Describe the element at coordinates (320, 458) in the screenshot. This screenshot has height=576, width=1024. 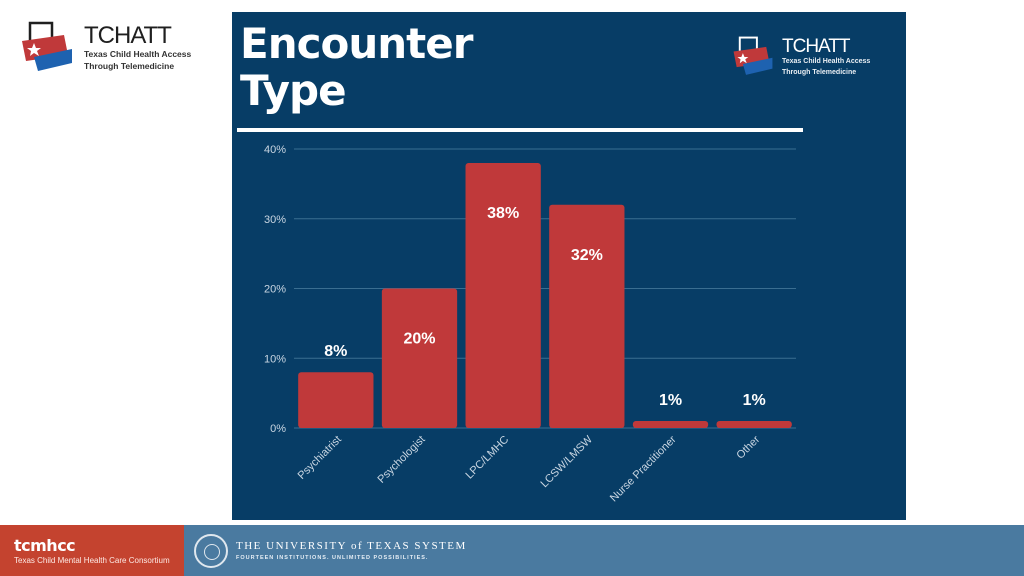
I see `category-label-0: Psychiatrist` at that location.